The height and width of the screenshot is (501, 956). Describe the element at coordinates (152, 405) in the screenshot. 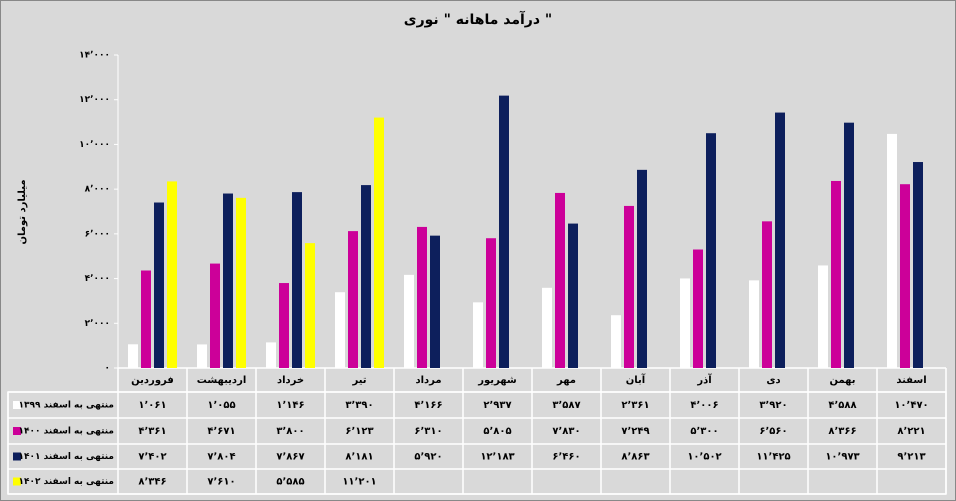

I see `table-value: ۱٬۰۶۱` at that location.